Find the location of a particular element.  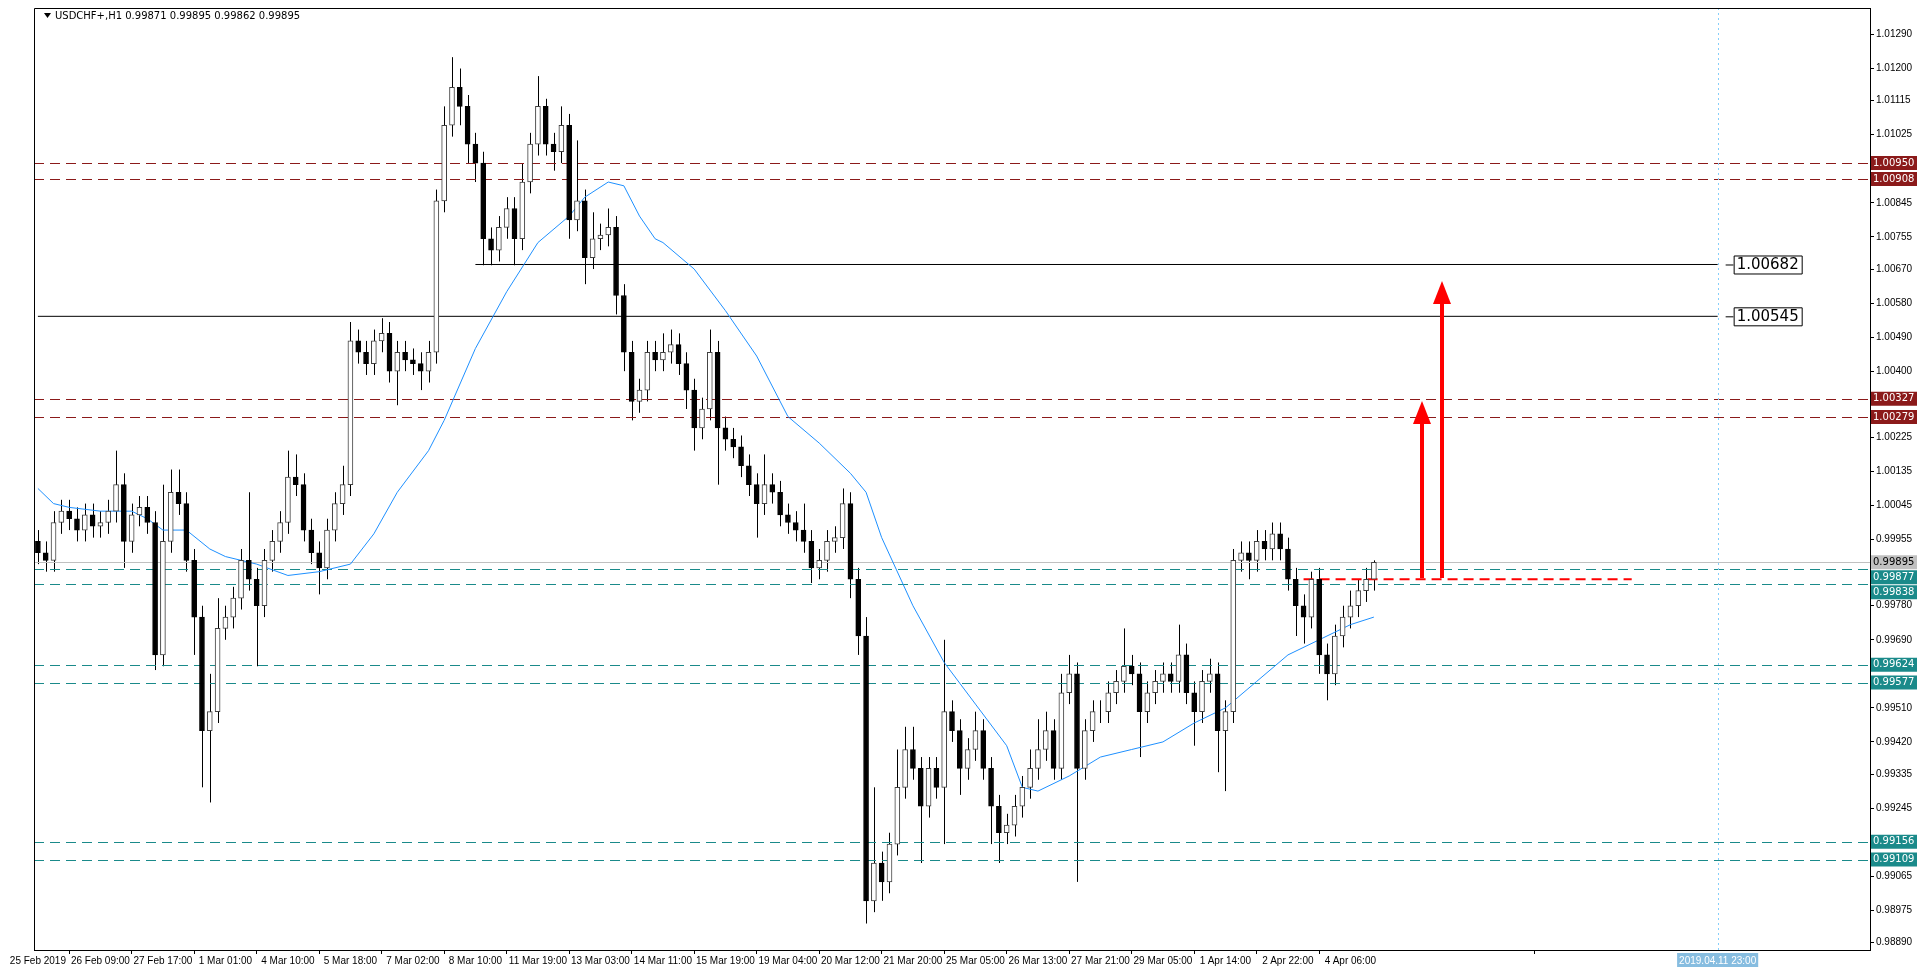

x-tick-label: 4 Mar 10:00 is located at coordinates (288, 960).